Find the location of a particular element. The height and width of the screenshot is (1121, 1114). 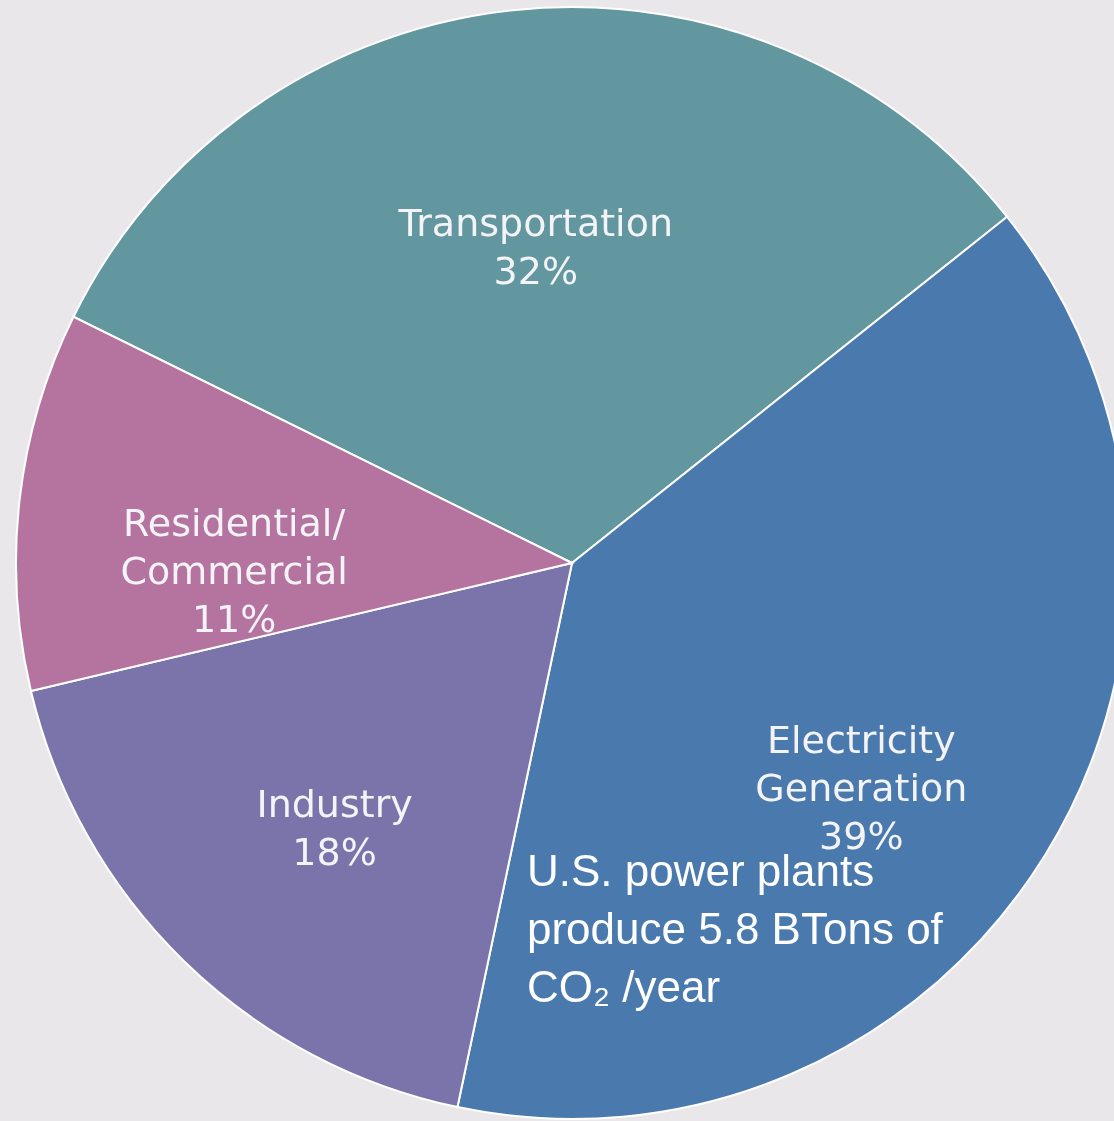

slice-label: Residential/Commercial is located at coordinates (234, 546).